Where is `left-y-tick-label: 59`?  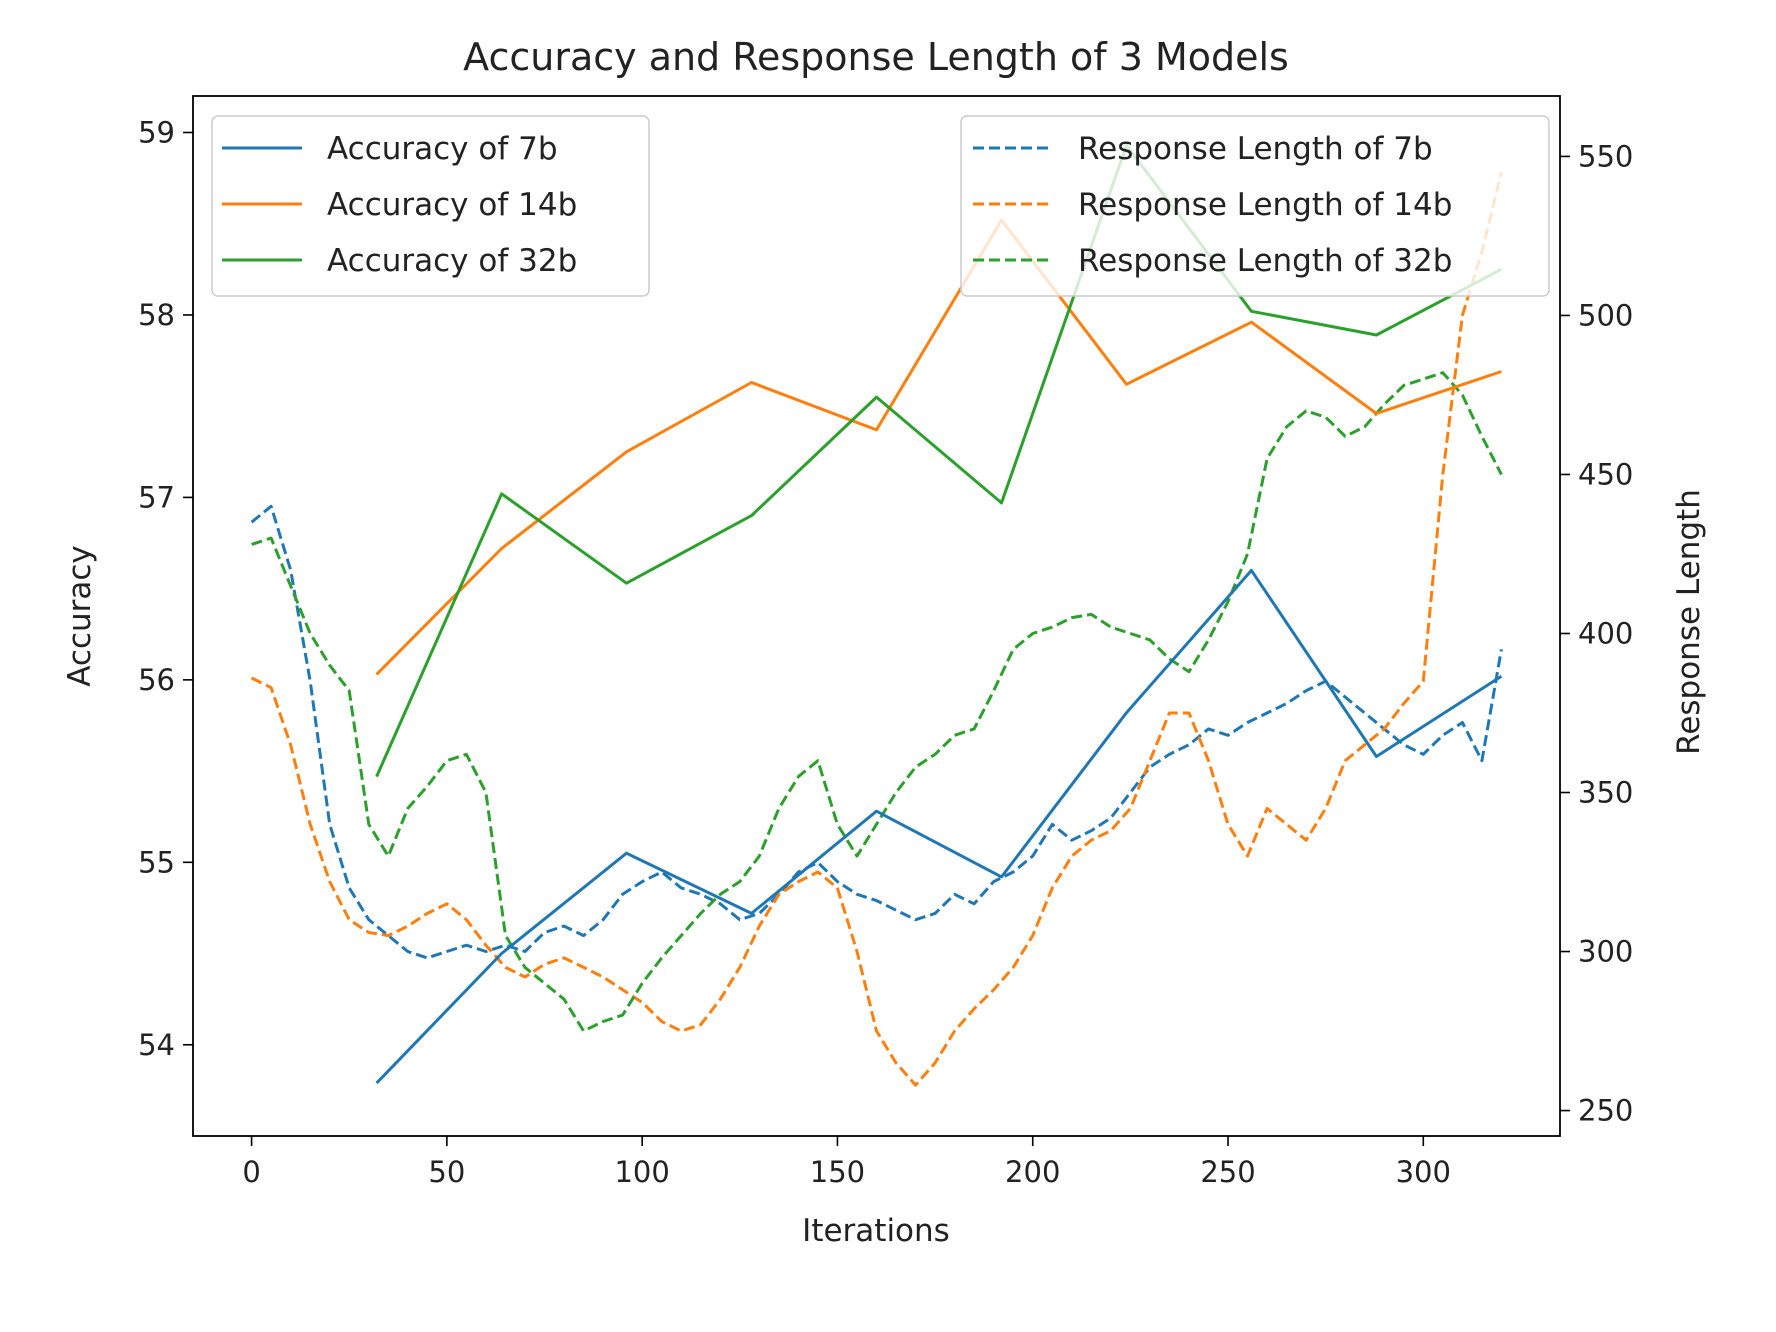 left-y-tick-label: 59 is located at coordinates (156, 132).